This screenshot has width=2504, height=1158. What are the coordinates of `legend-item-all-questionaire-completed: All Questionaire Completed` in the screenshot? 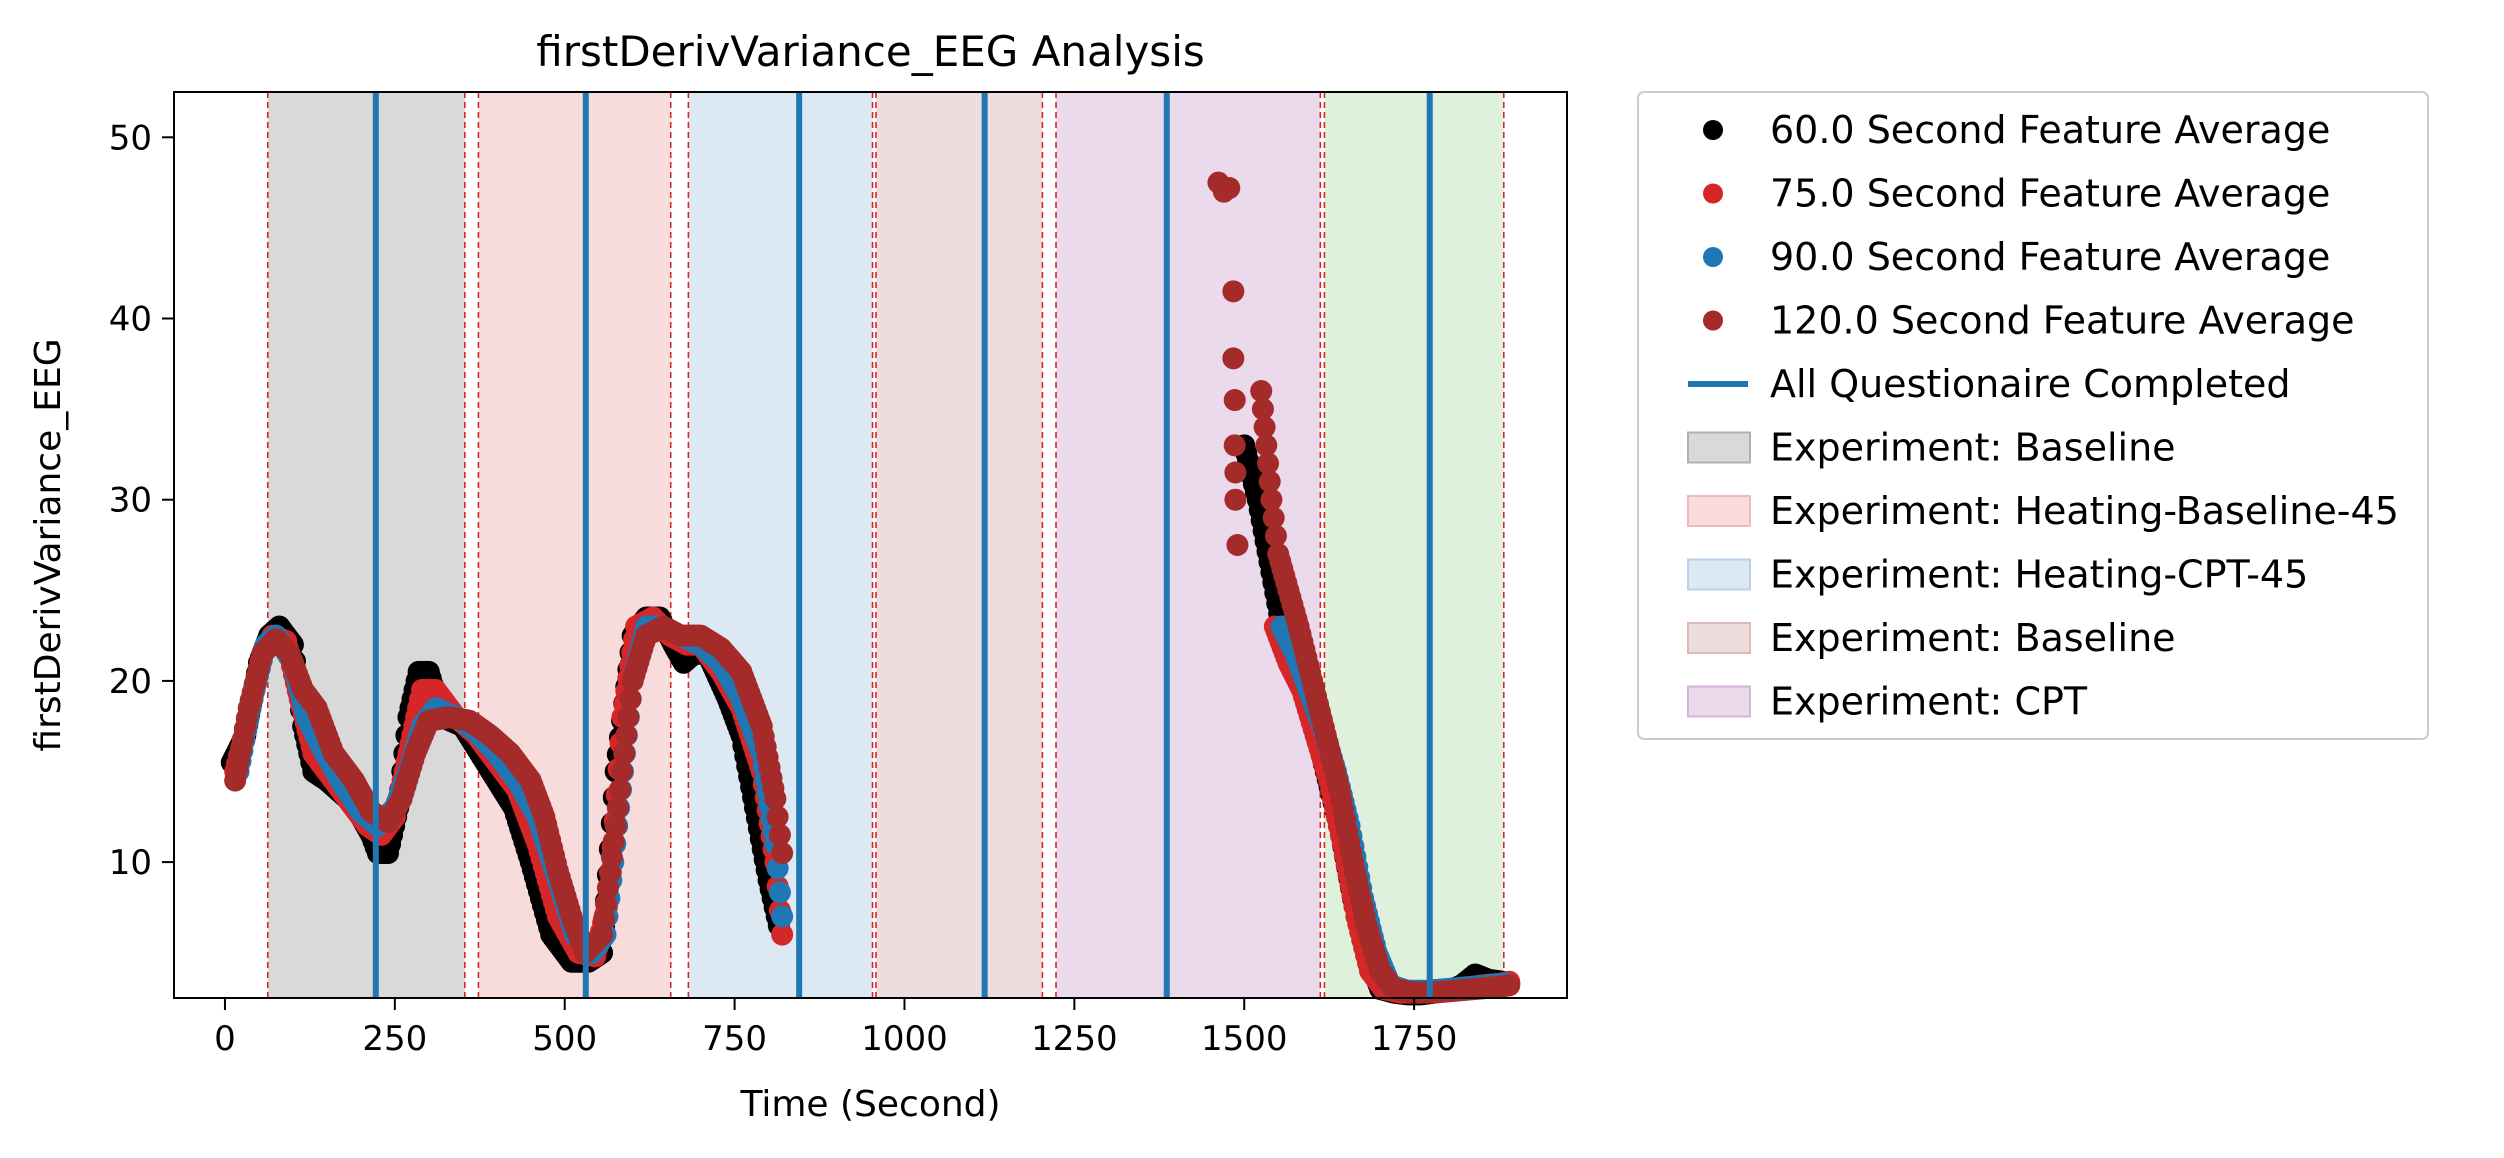 It's located at (1989, 384).